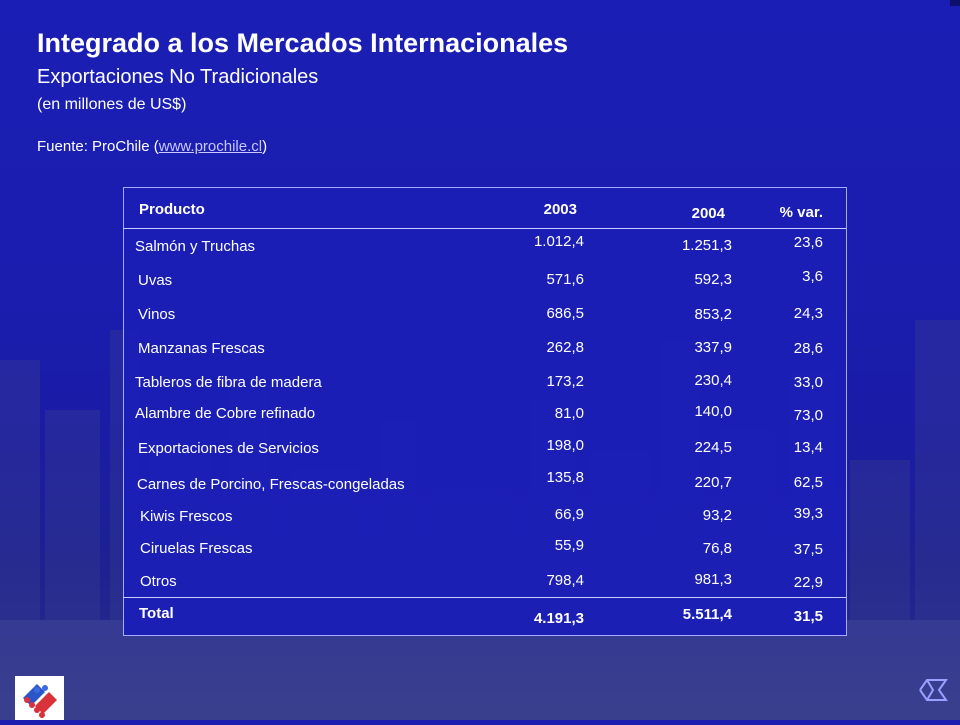 The height and width of the screenshot is (725, 960). Describe the element at coordinates (195, 246) in the screenshot. I see `row-product: Salmón y Truchas` at that location.